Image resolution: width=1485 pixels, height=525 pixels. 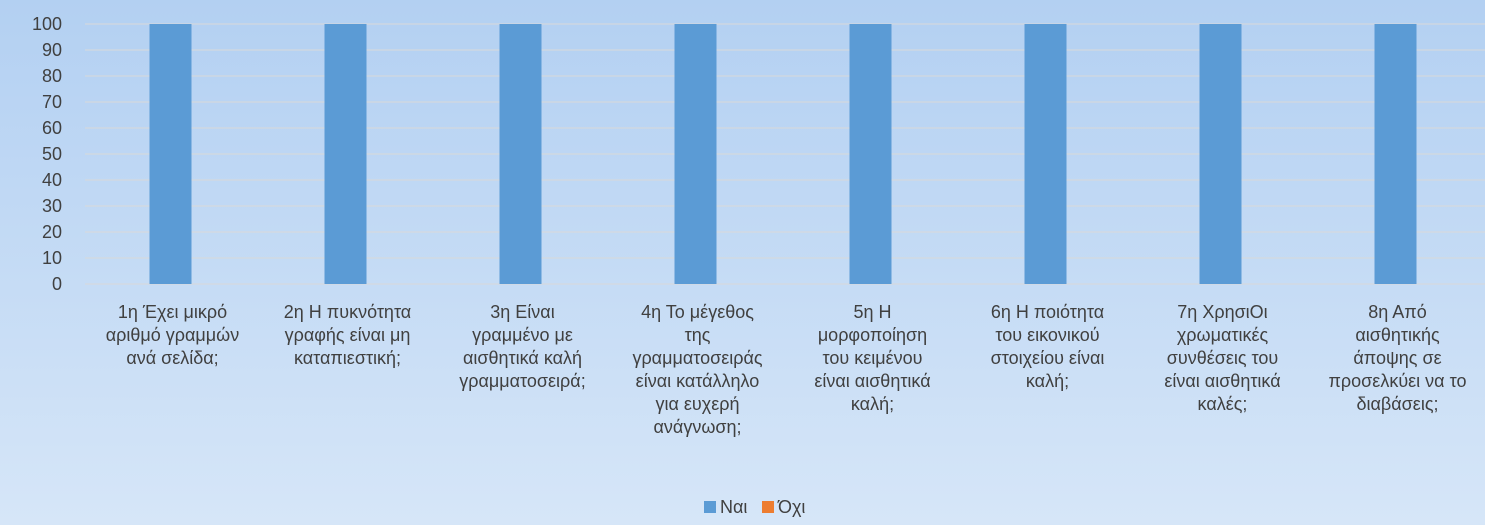 I want to click on legend-label: Ναι, so click(x=733, y=507).